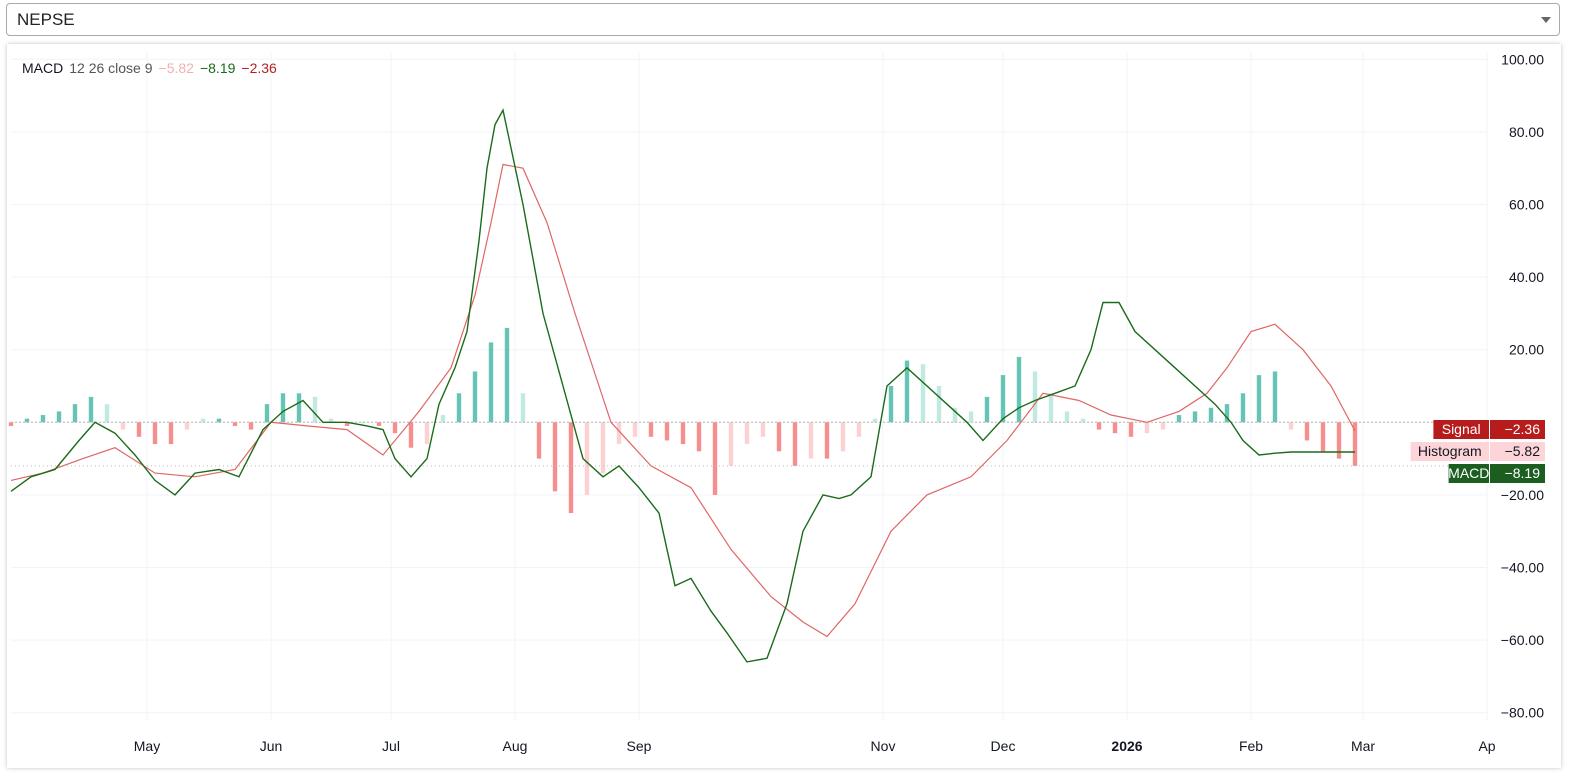 The image size is (1576, 776). Describe the element at coordinates (1363, 746) in the screenshot. I see `x-tick-label: Mar` at that location.